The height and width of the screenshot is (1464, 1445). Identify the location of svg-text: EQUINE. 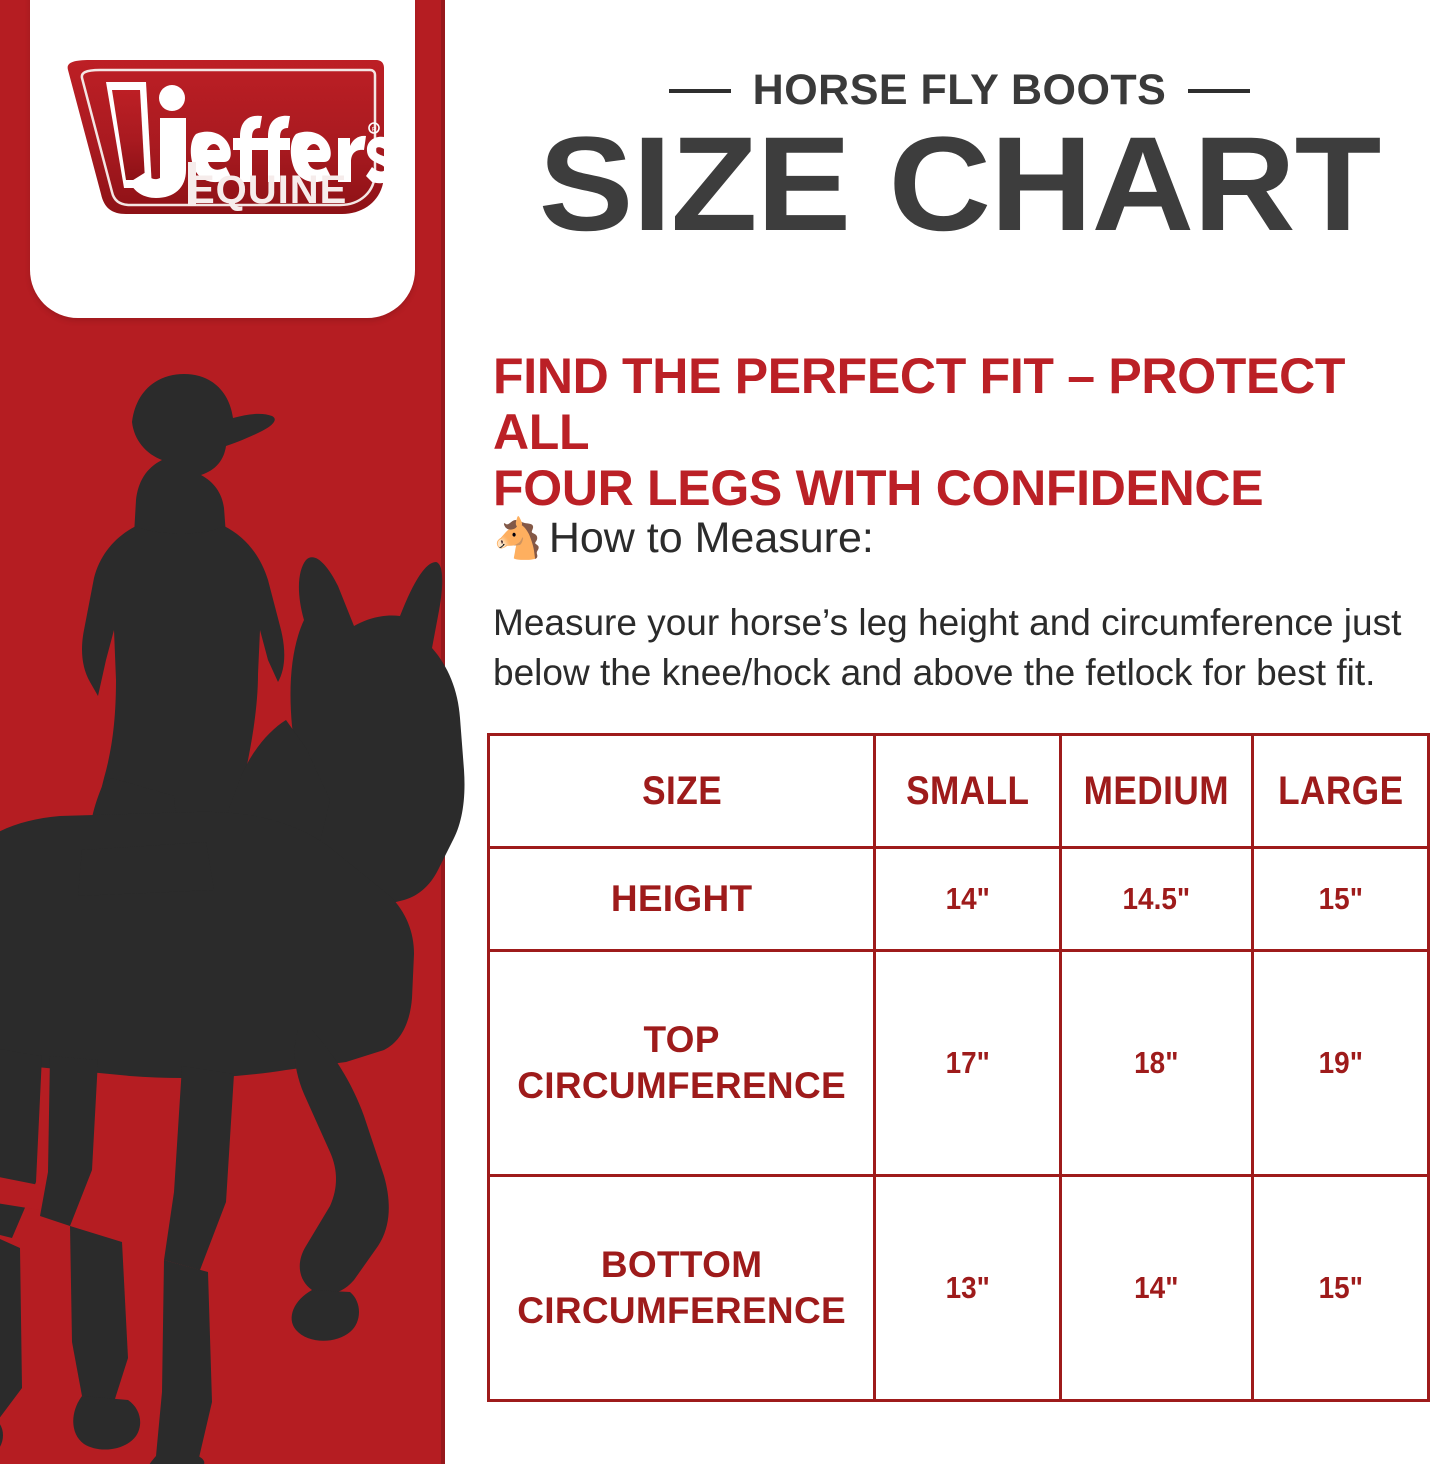
(267, 190).